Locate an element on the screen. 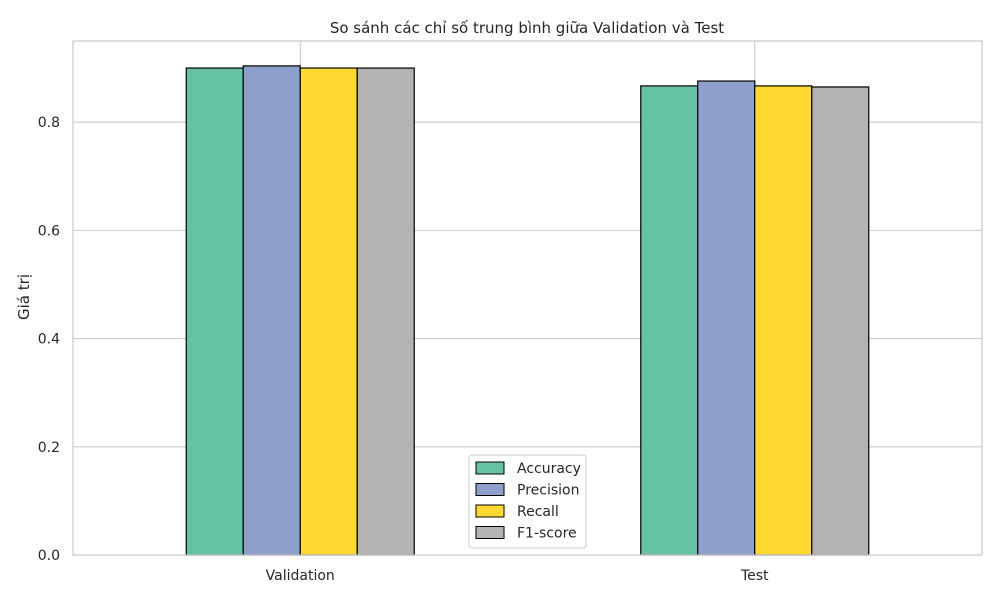 This screenshot has height=604, width=1000. y-tick-label: 0.8 is located at coordinates (49, 123).